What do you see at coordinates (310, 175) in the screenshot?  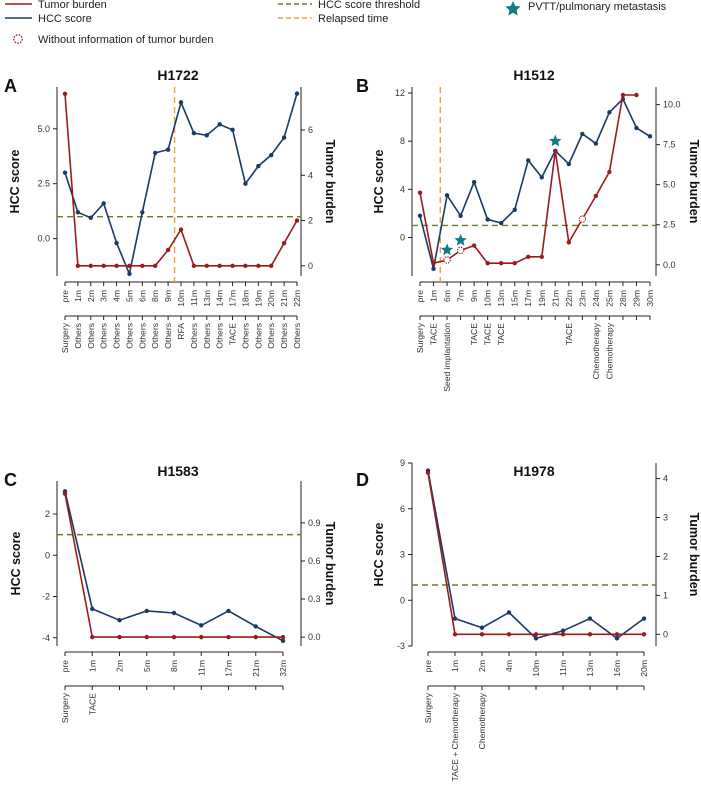 I see `y2-tick-label: 4` at bounding box center [310, 175].